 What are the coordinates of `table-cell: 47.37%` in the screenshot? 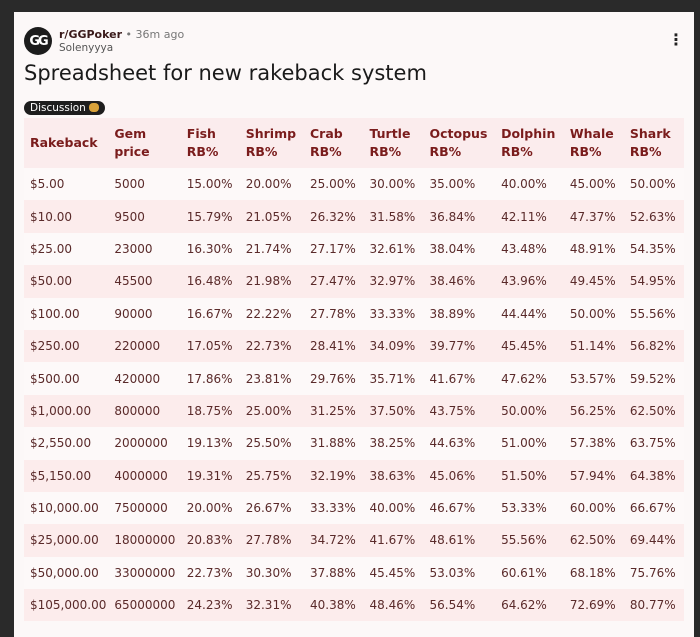 It's located at (593, 216).